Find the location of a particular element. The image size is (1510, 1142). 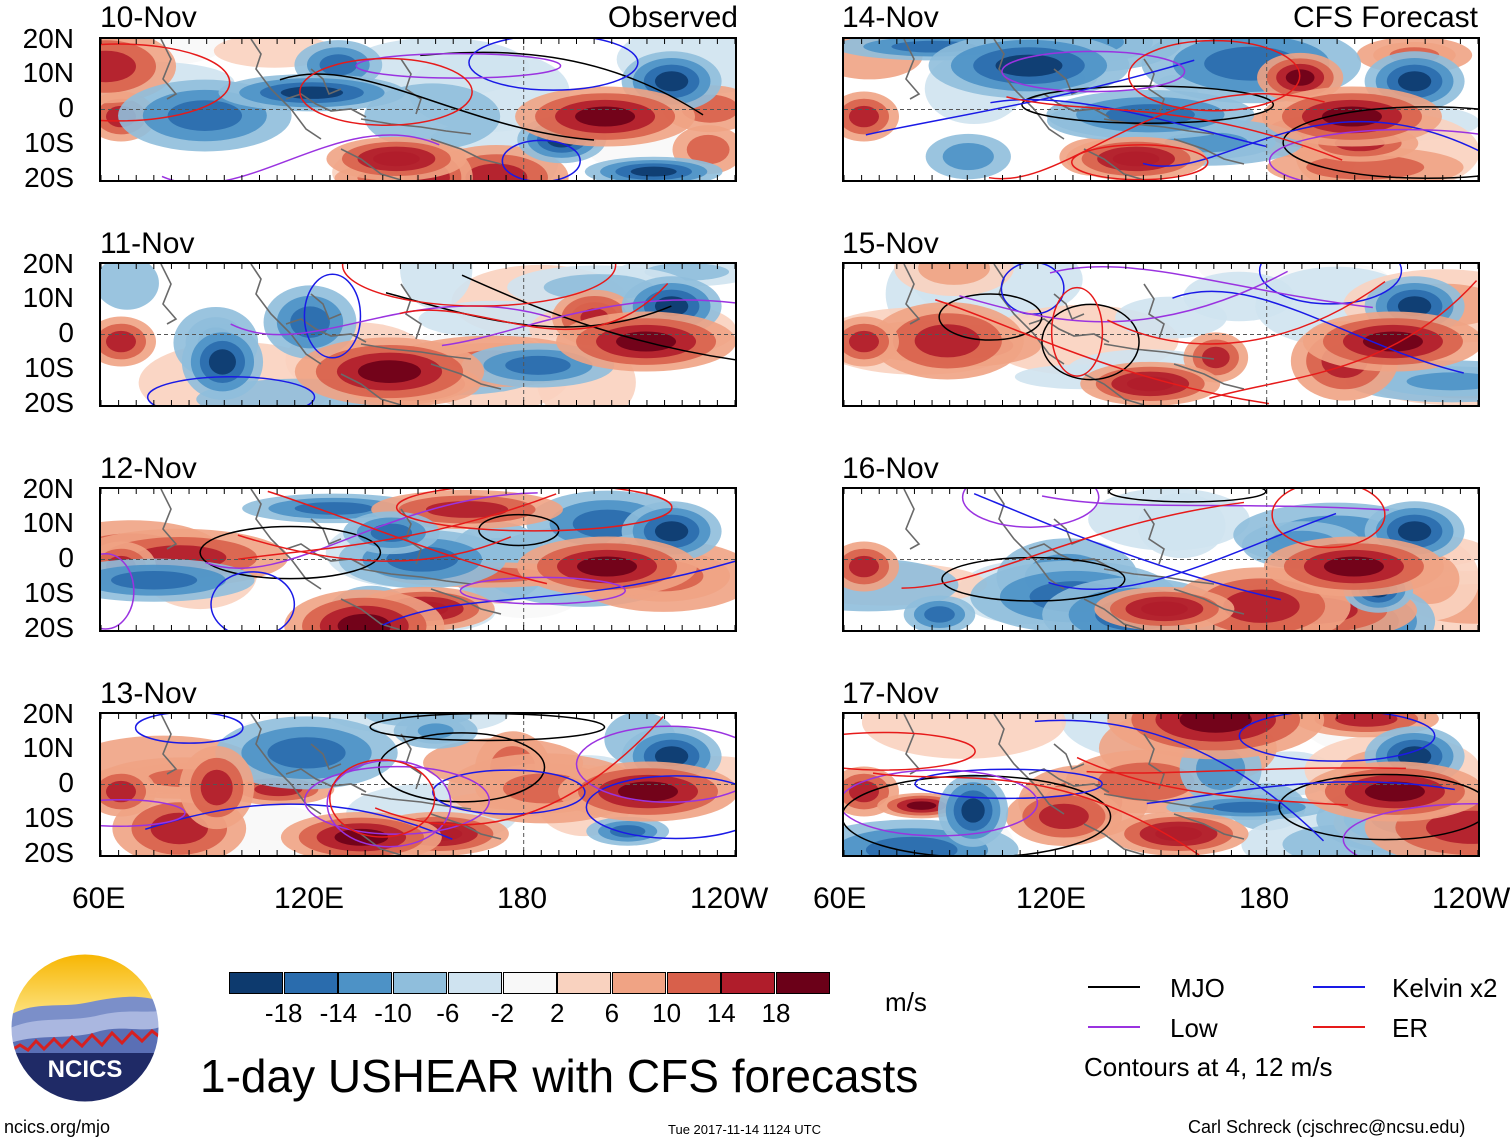

observed-label: Observed is located at coordinates (672, 17).